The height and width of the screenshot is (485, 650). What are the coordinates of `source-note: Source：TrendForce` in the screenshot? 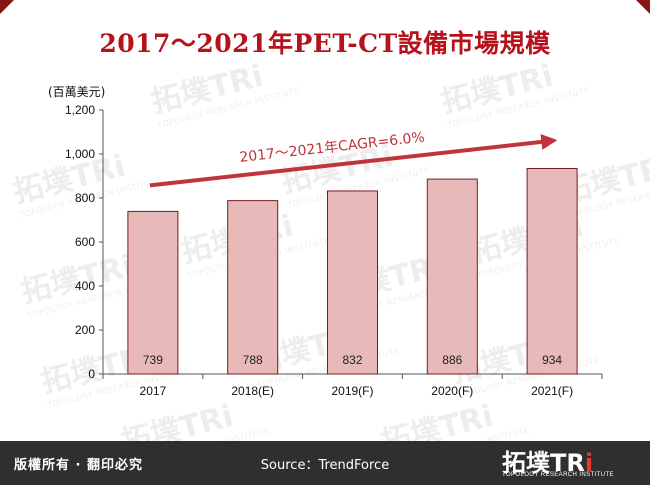 It's located at (325, 465).